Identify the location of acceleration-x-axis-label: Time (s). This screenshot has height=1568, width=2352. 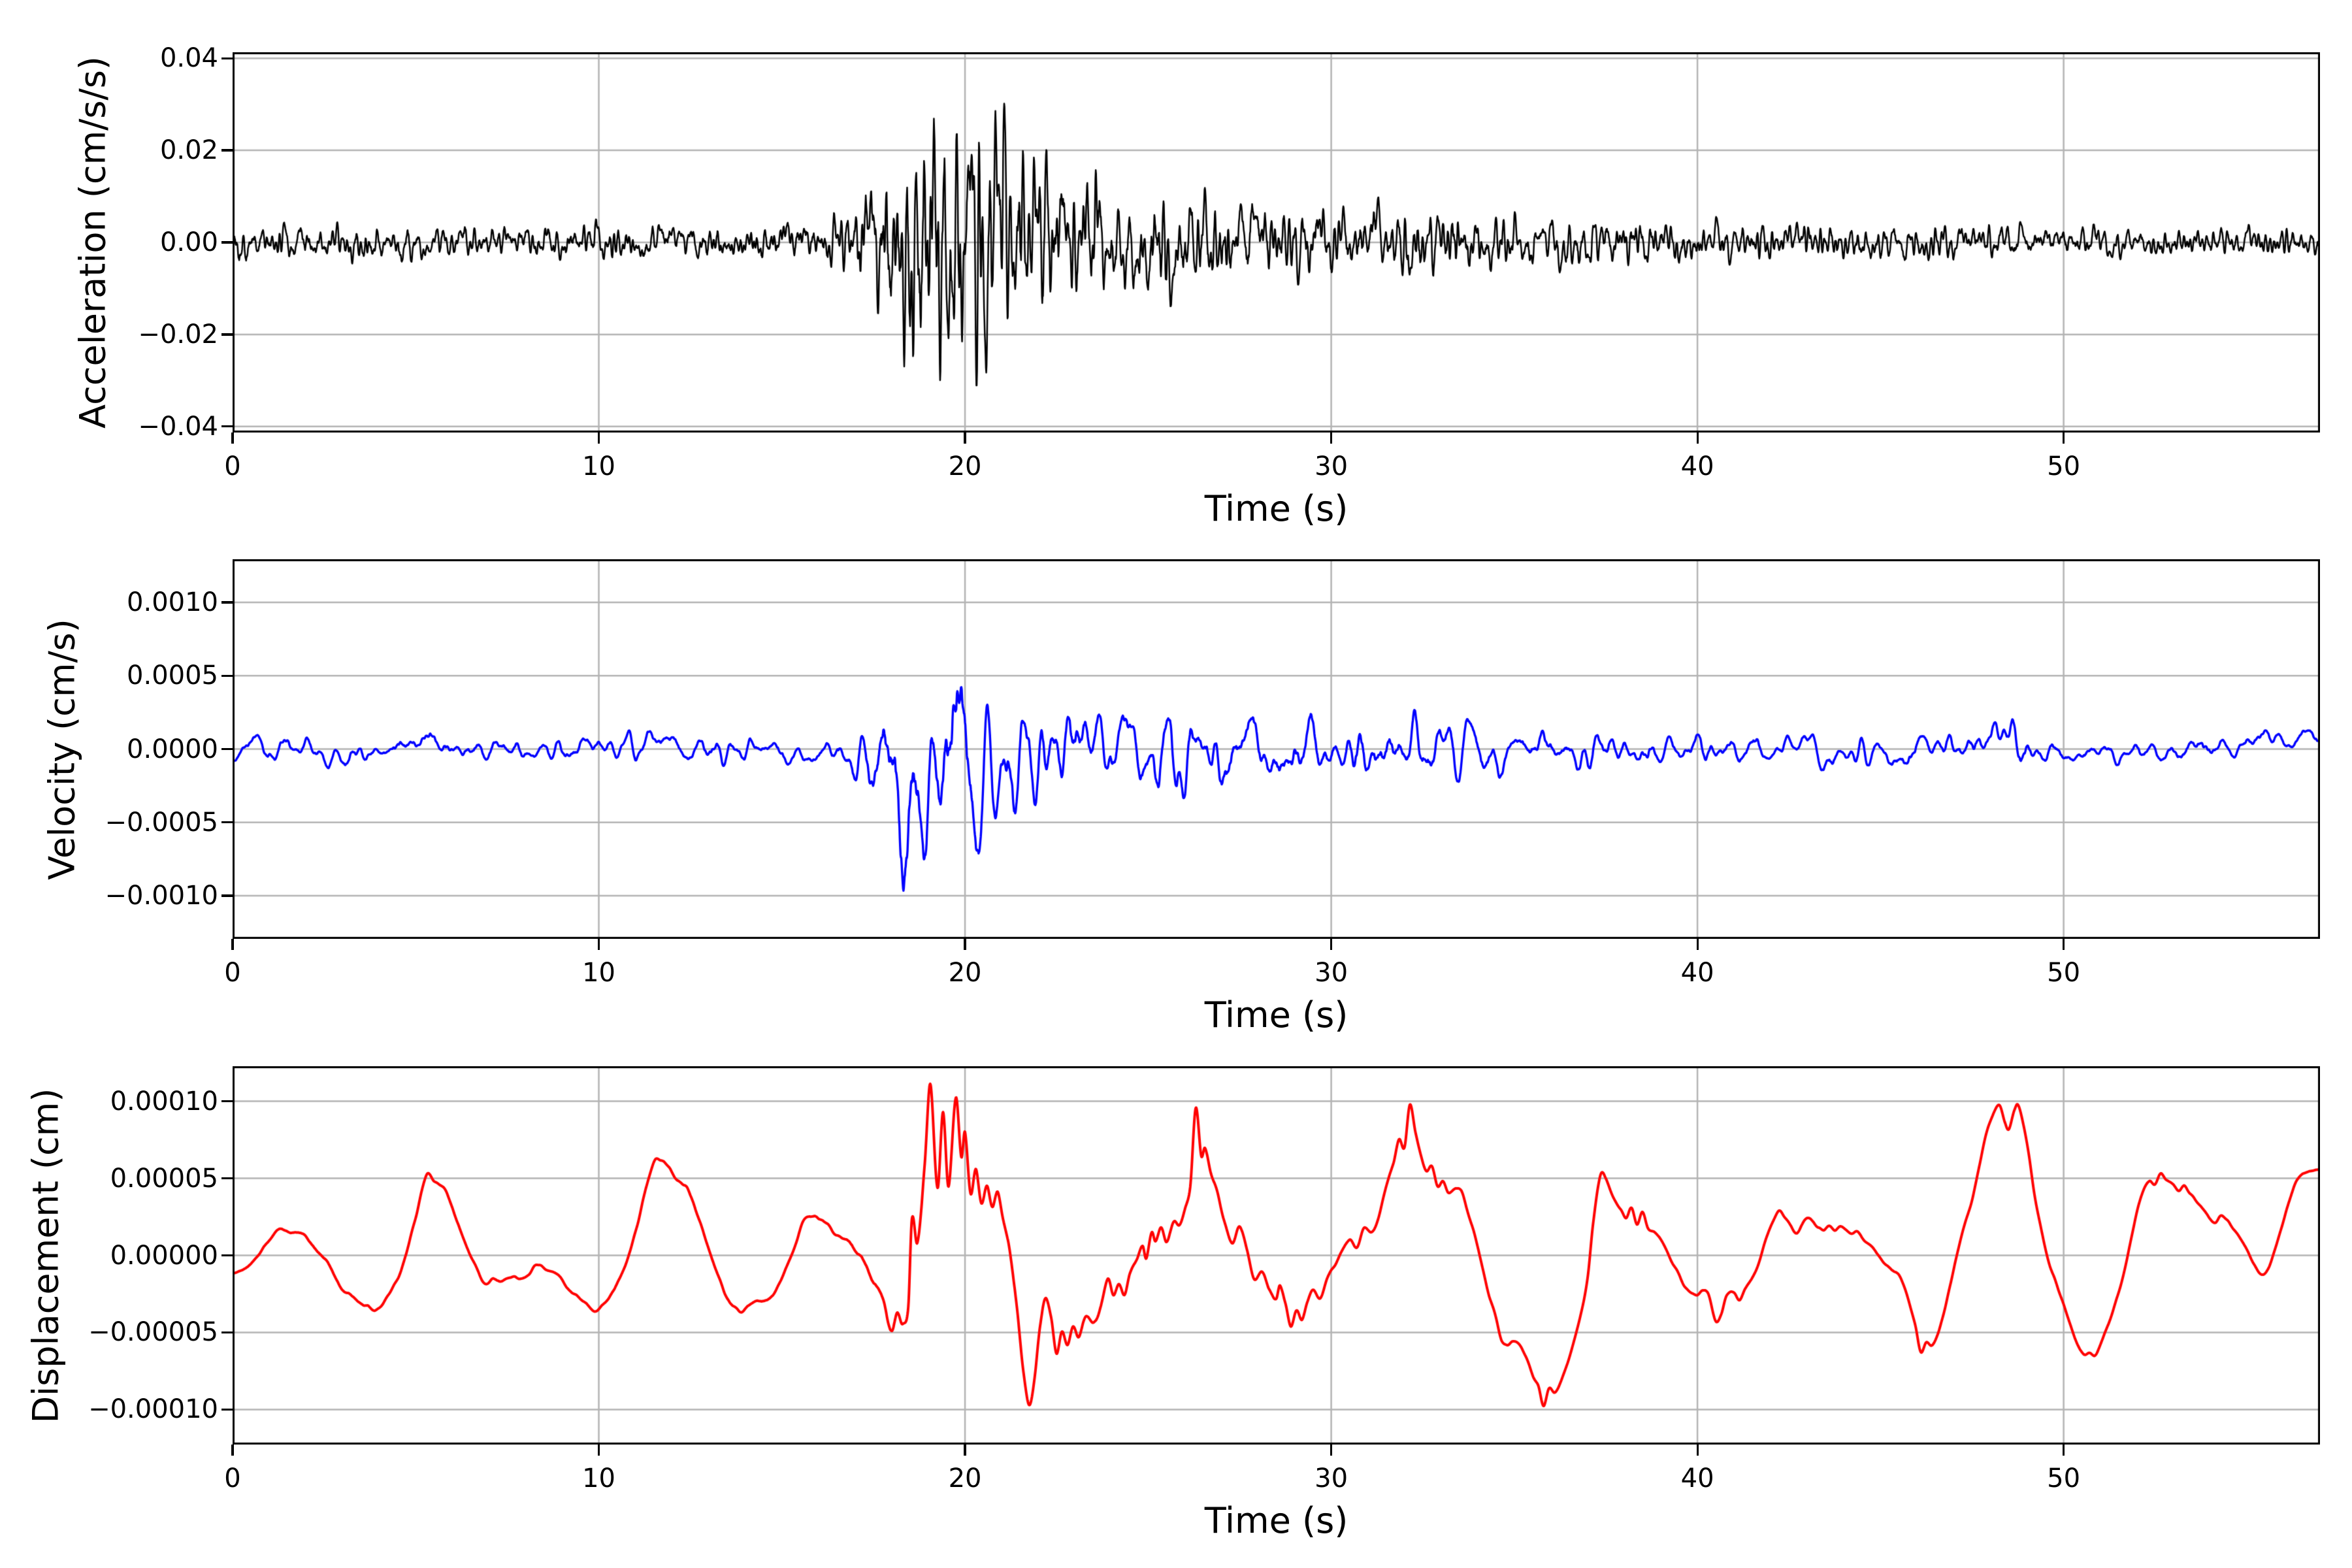
(1276, 508).